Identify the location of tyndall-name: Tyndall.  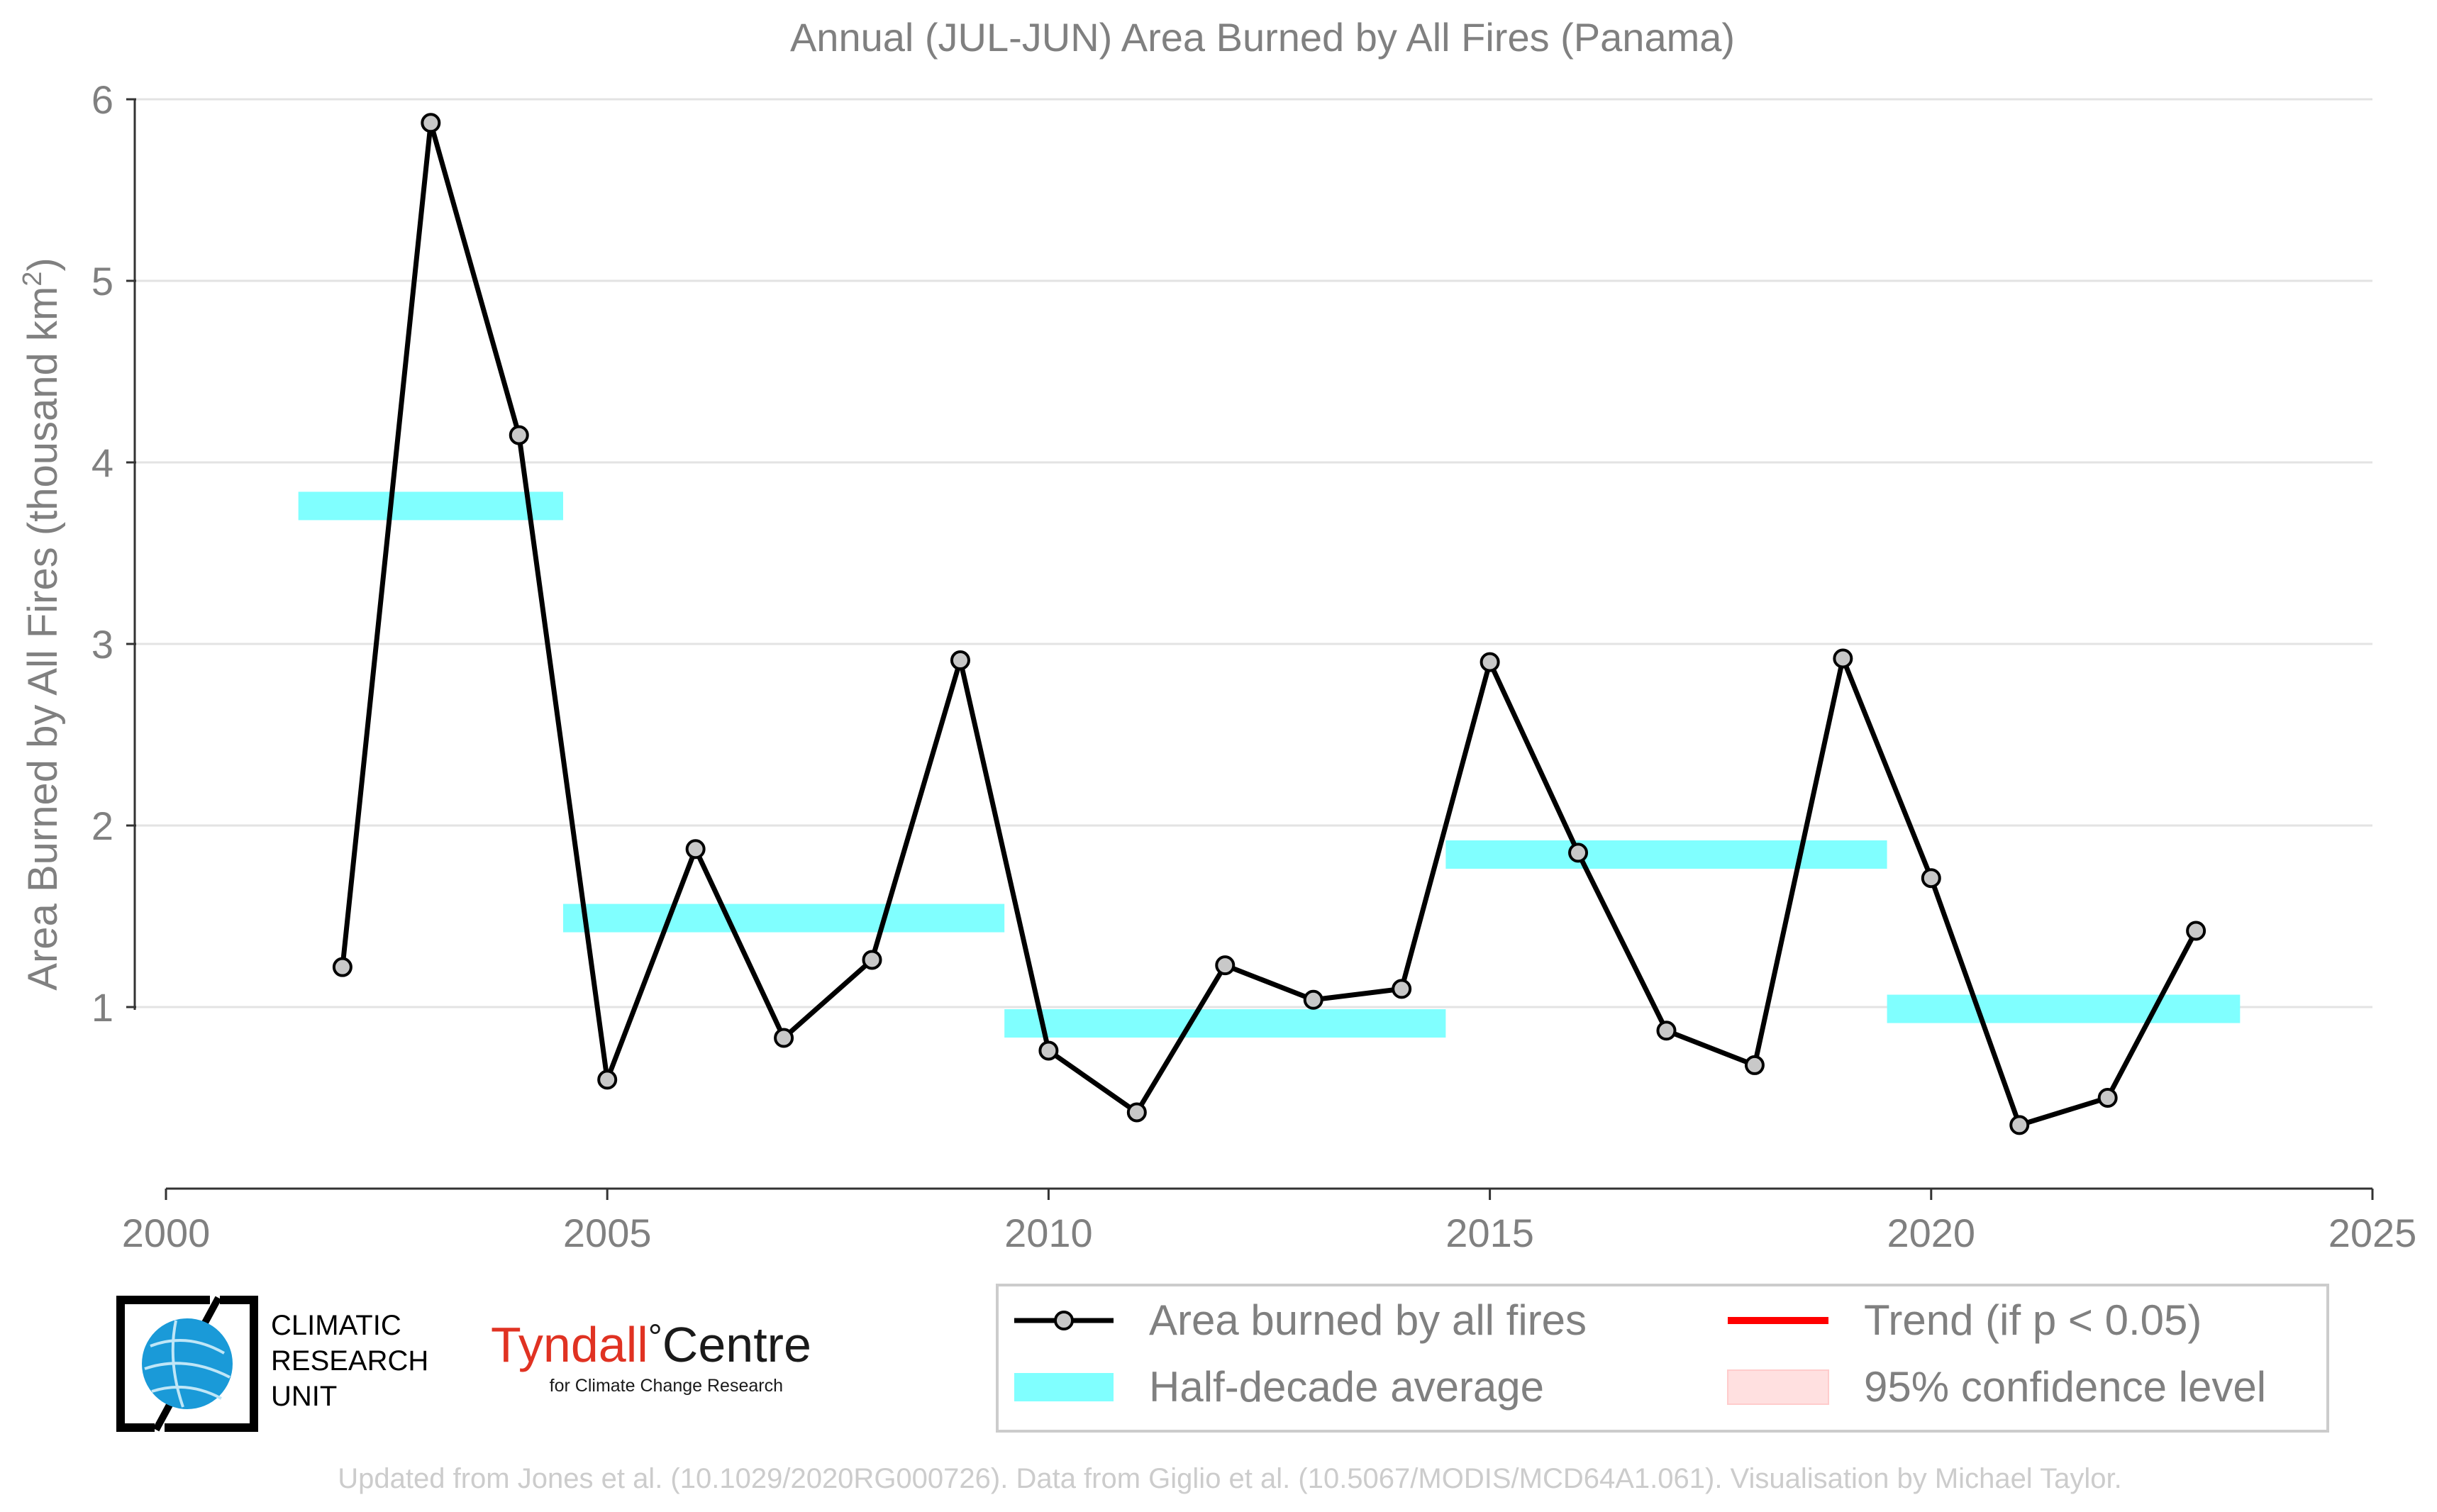
(569, 1344).